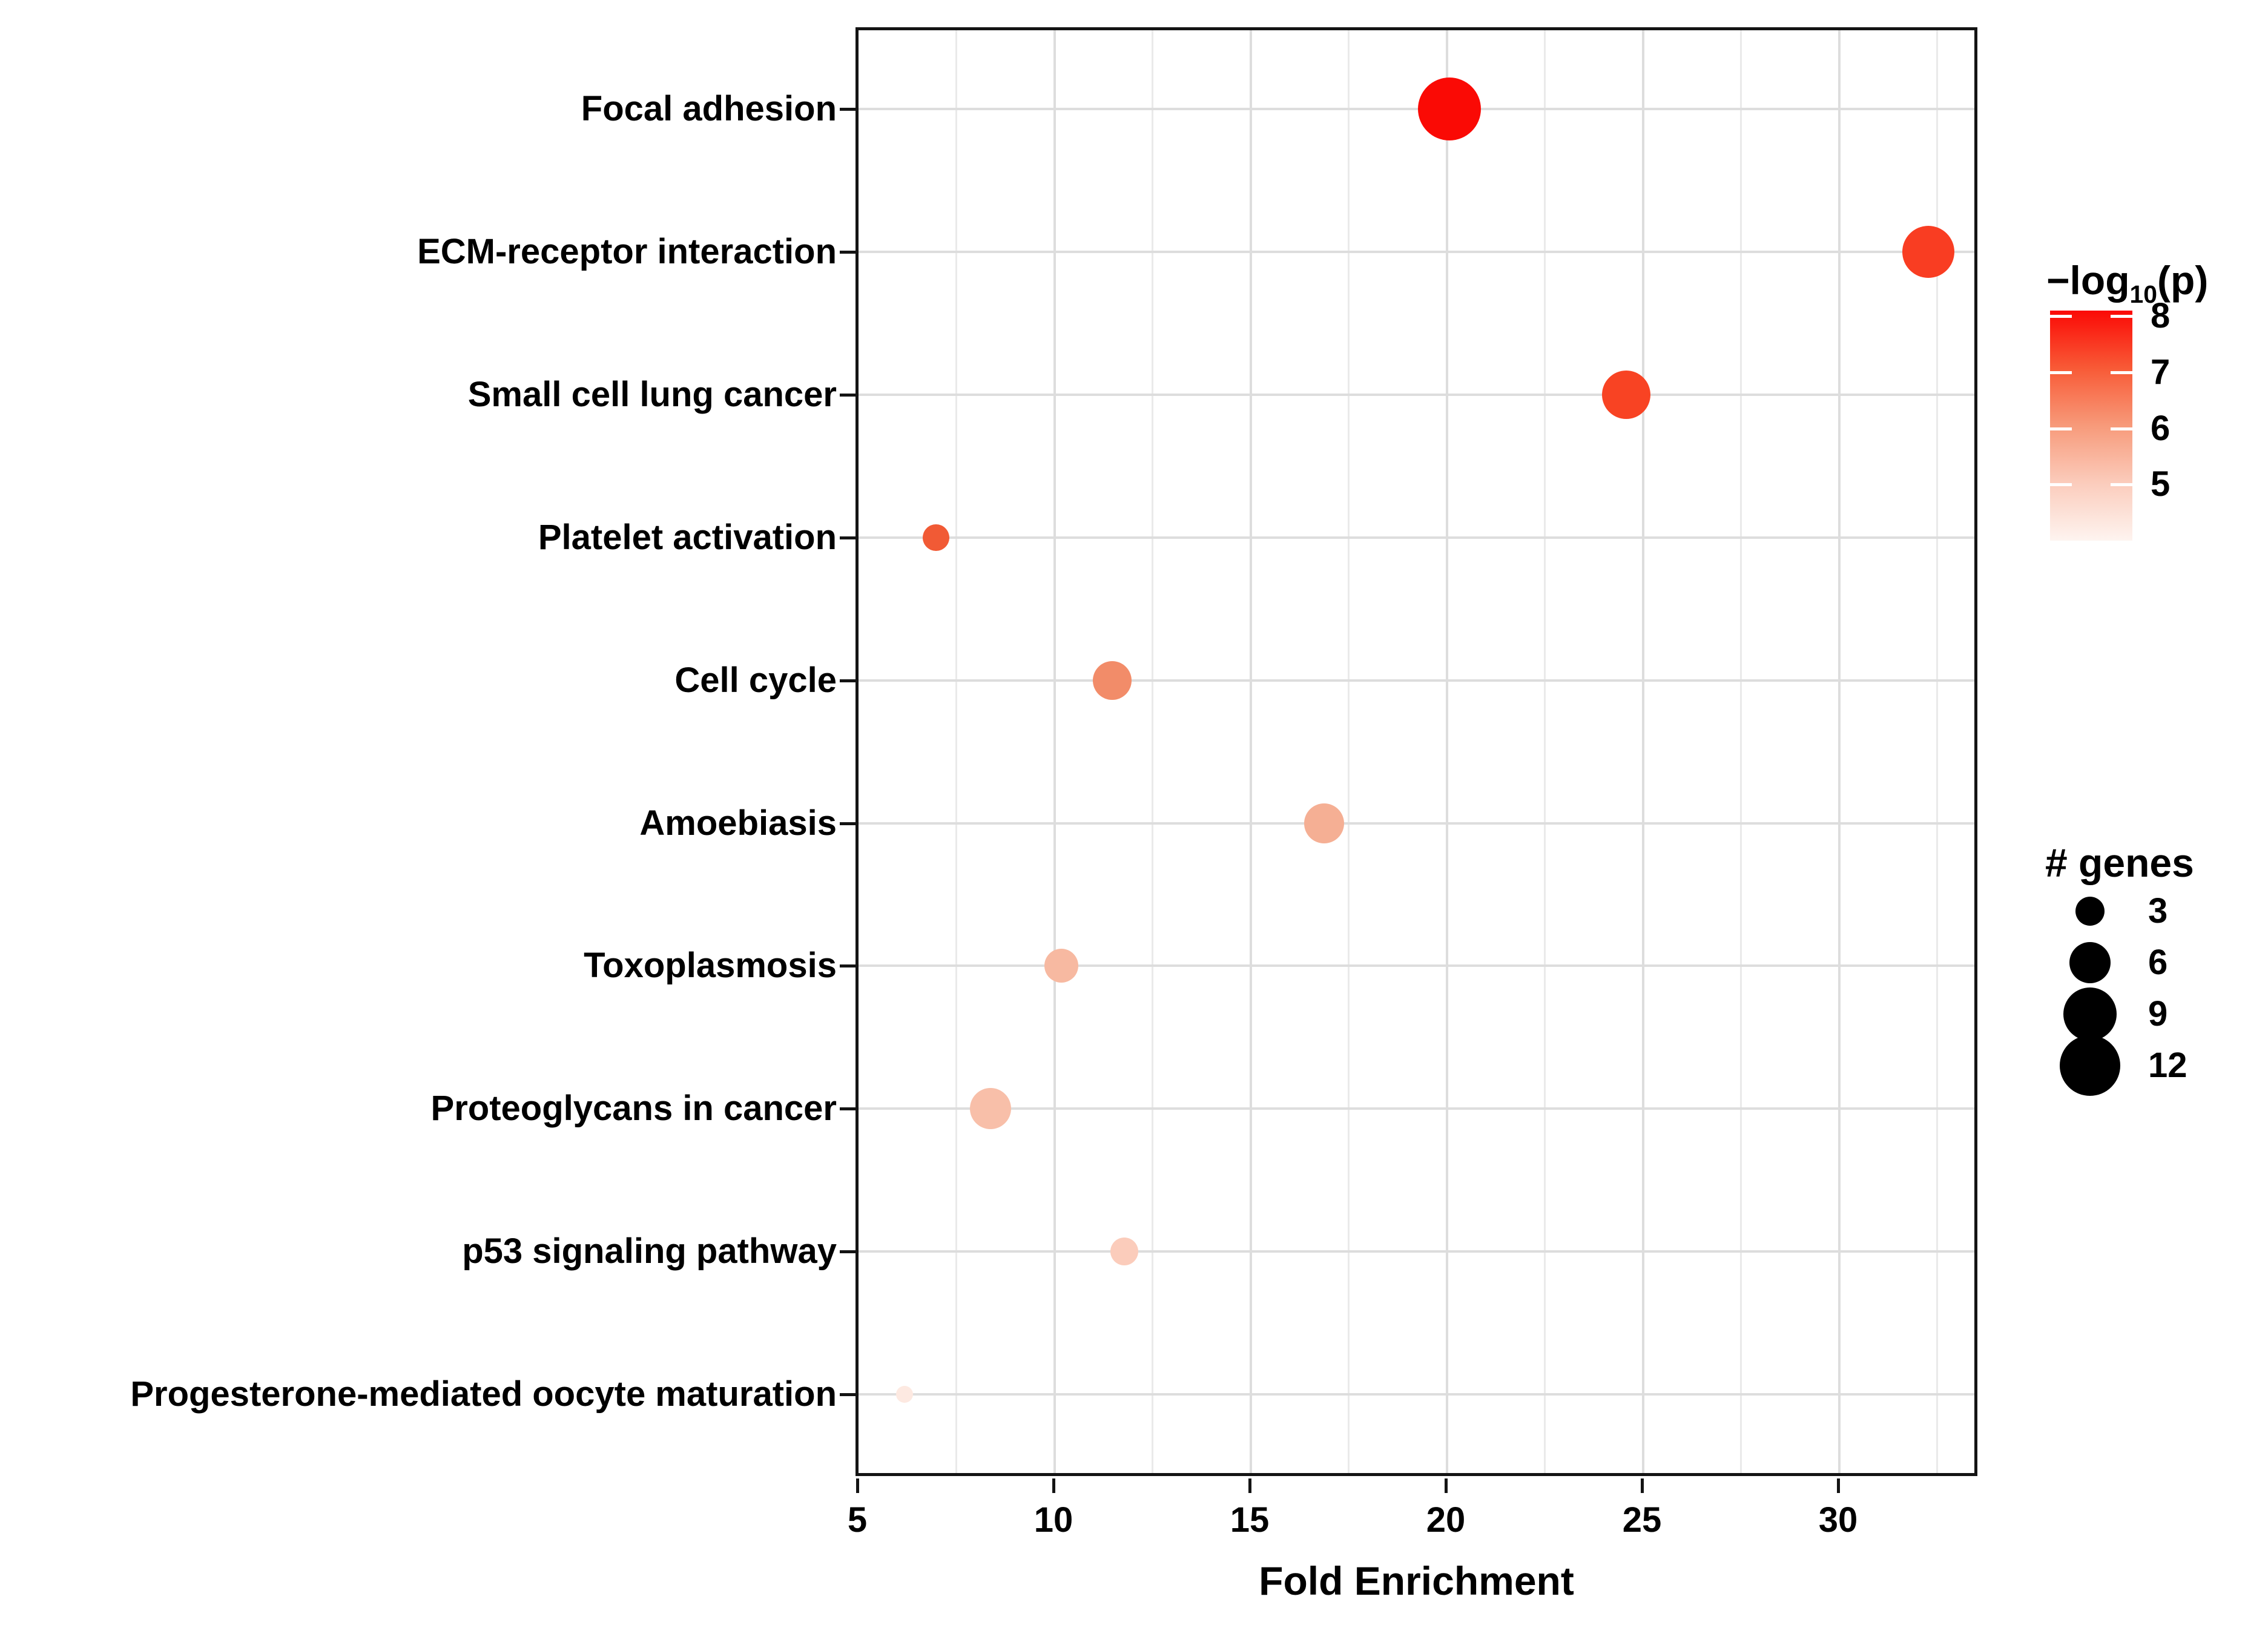 This screenshot has height=1625, width=2268. What do you see at coordinates (1250, 1520) in the screenshot?
I see `x-axis-tick-label: 15` at bounding box center [1250, 1520].